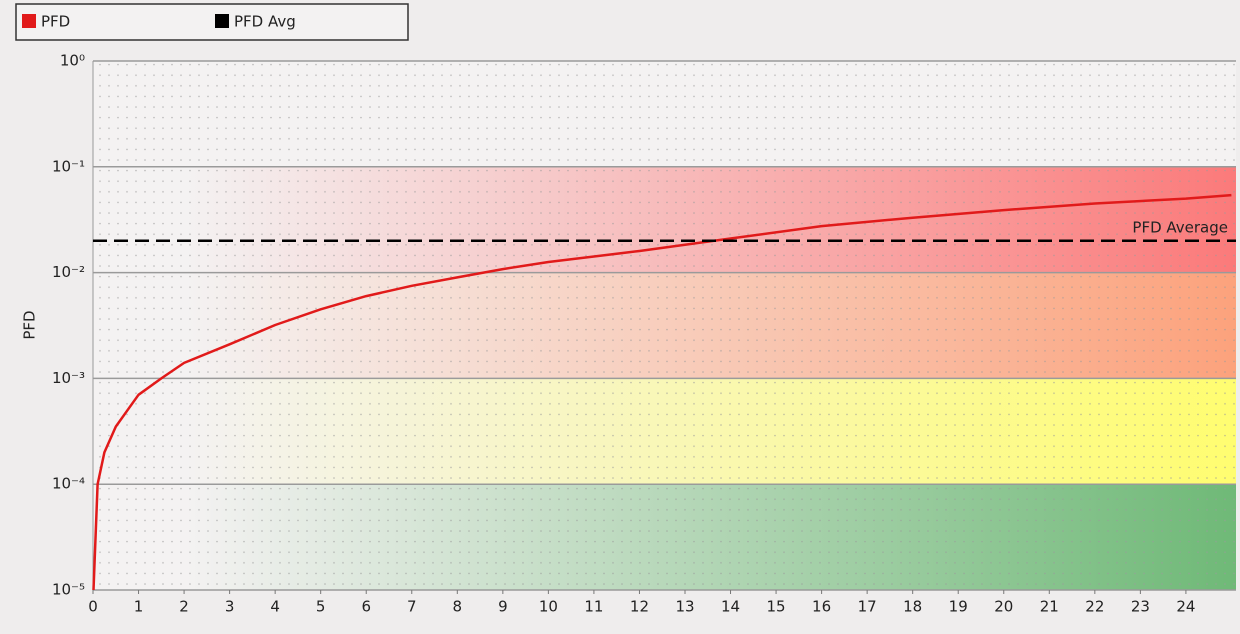 This screenshot has width=1240, height=634. What do you see at coordinates (730, 607) in the screenshot?
I see `x-tick-label: 14` at bounding box center [730, 607].